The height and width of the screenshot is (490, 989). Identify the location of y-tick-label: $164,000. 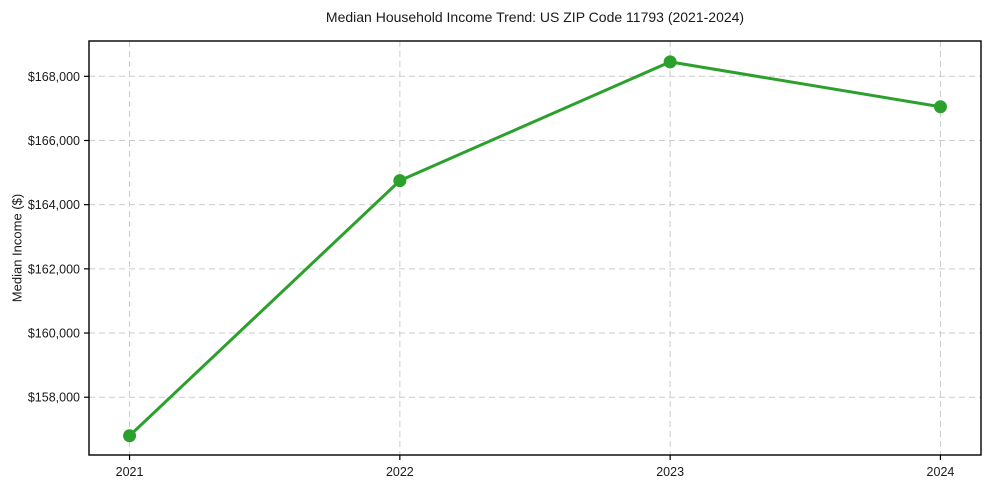
(54, 205).